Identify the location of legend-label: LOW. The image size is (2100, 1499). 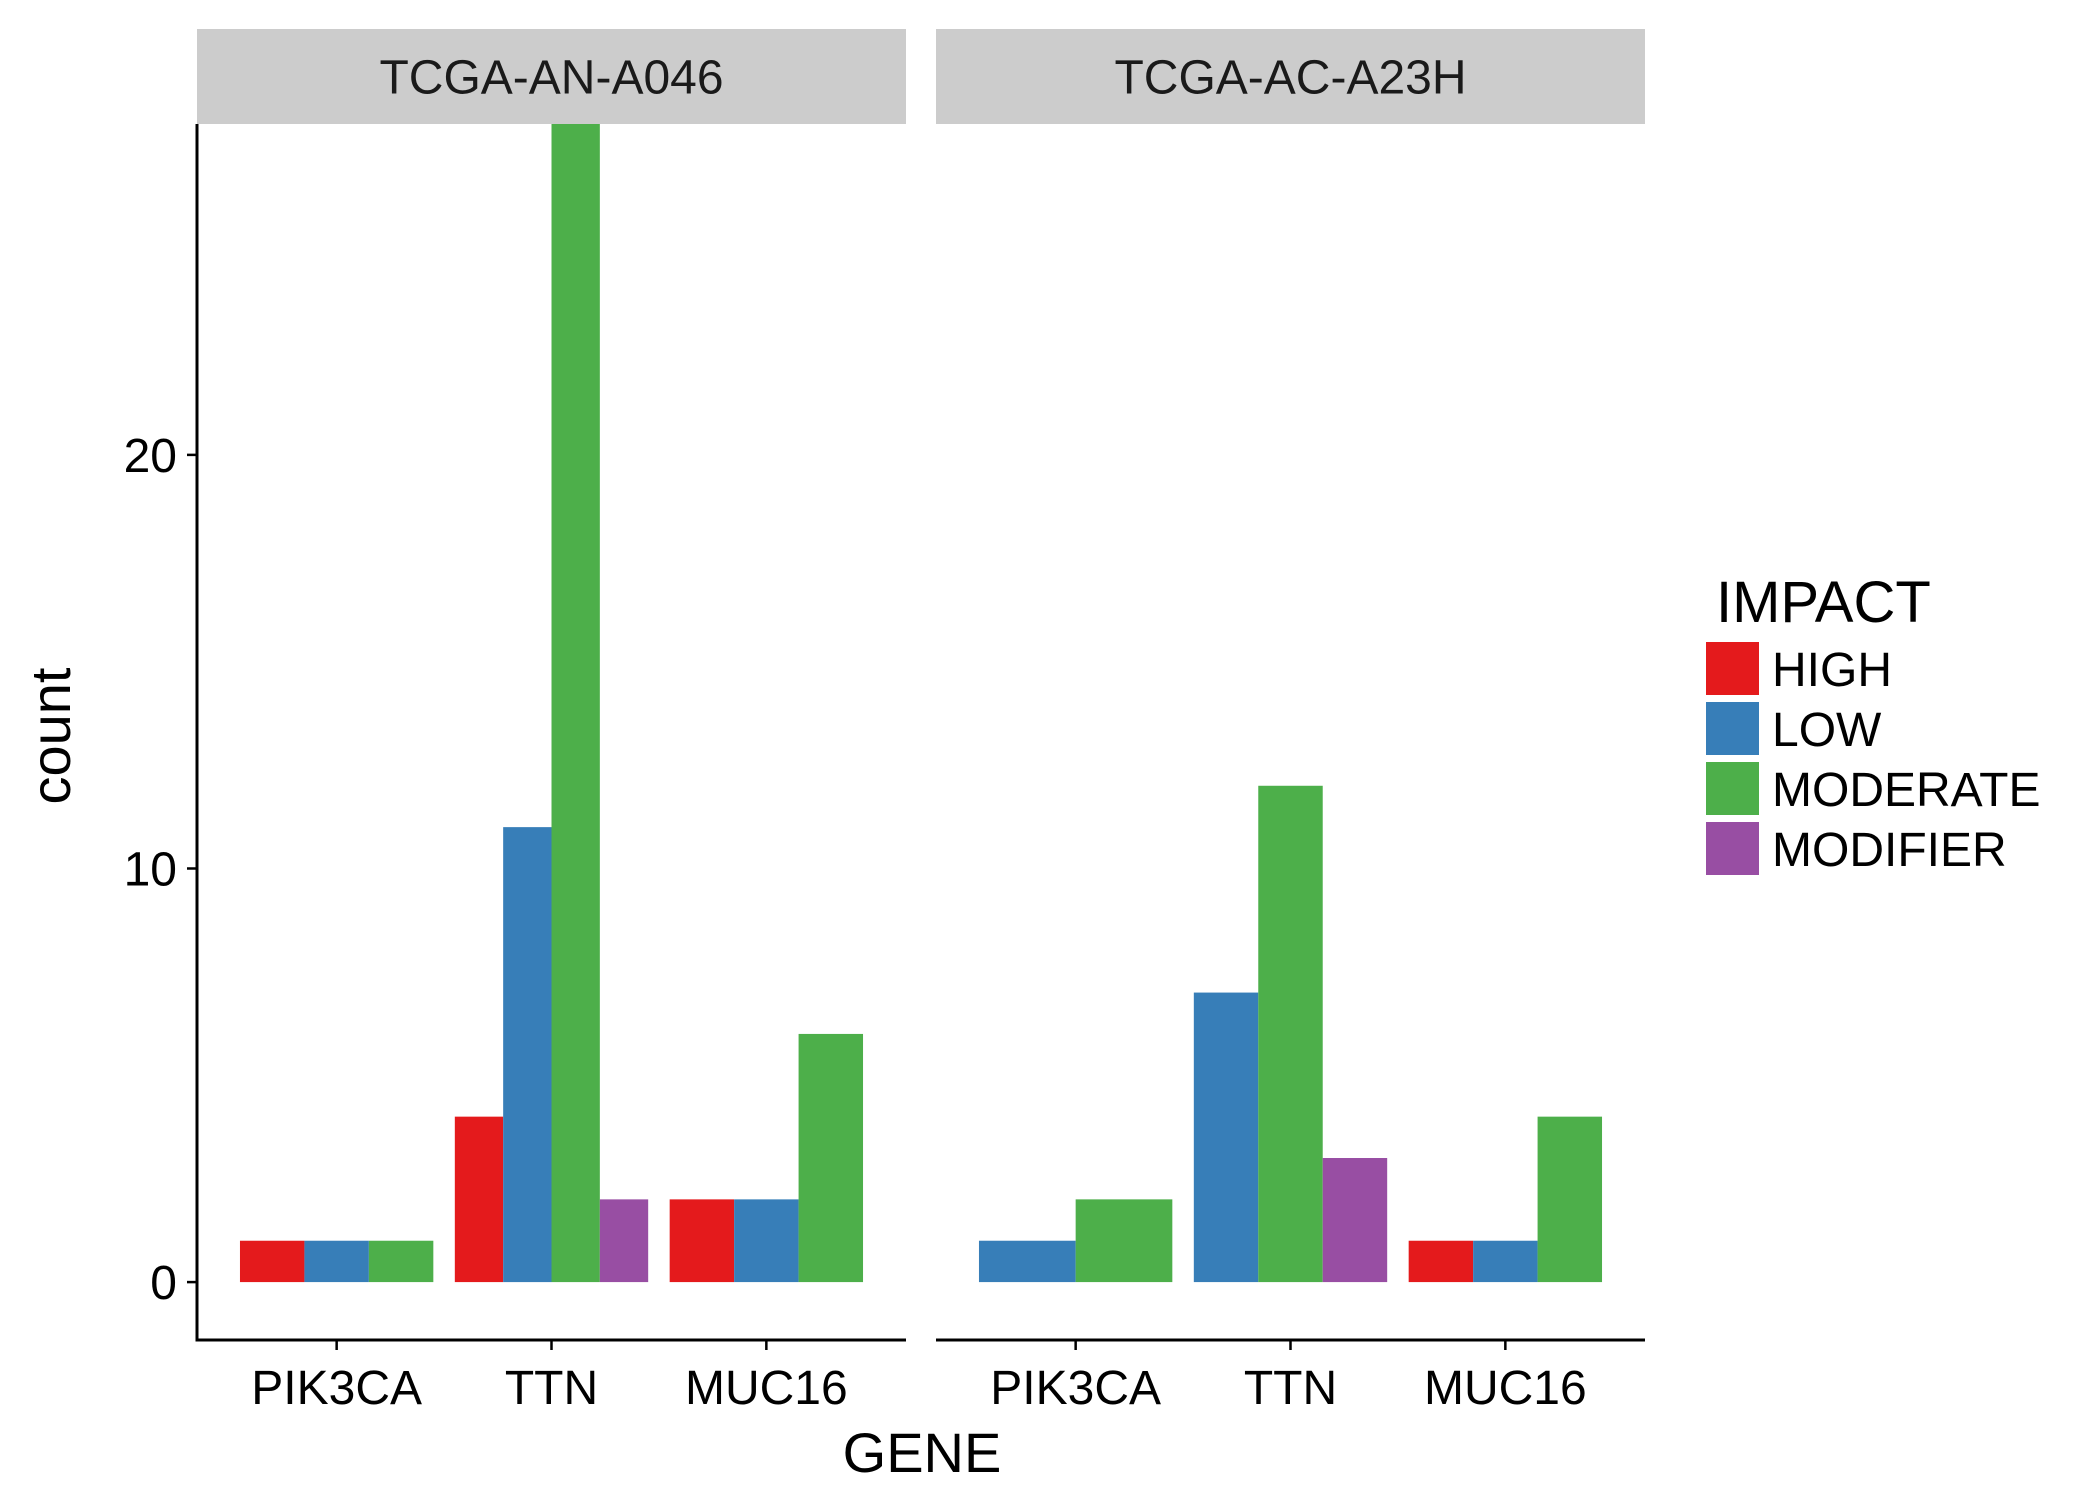
(1827, 730).